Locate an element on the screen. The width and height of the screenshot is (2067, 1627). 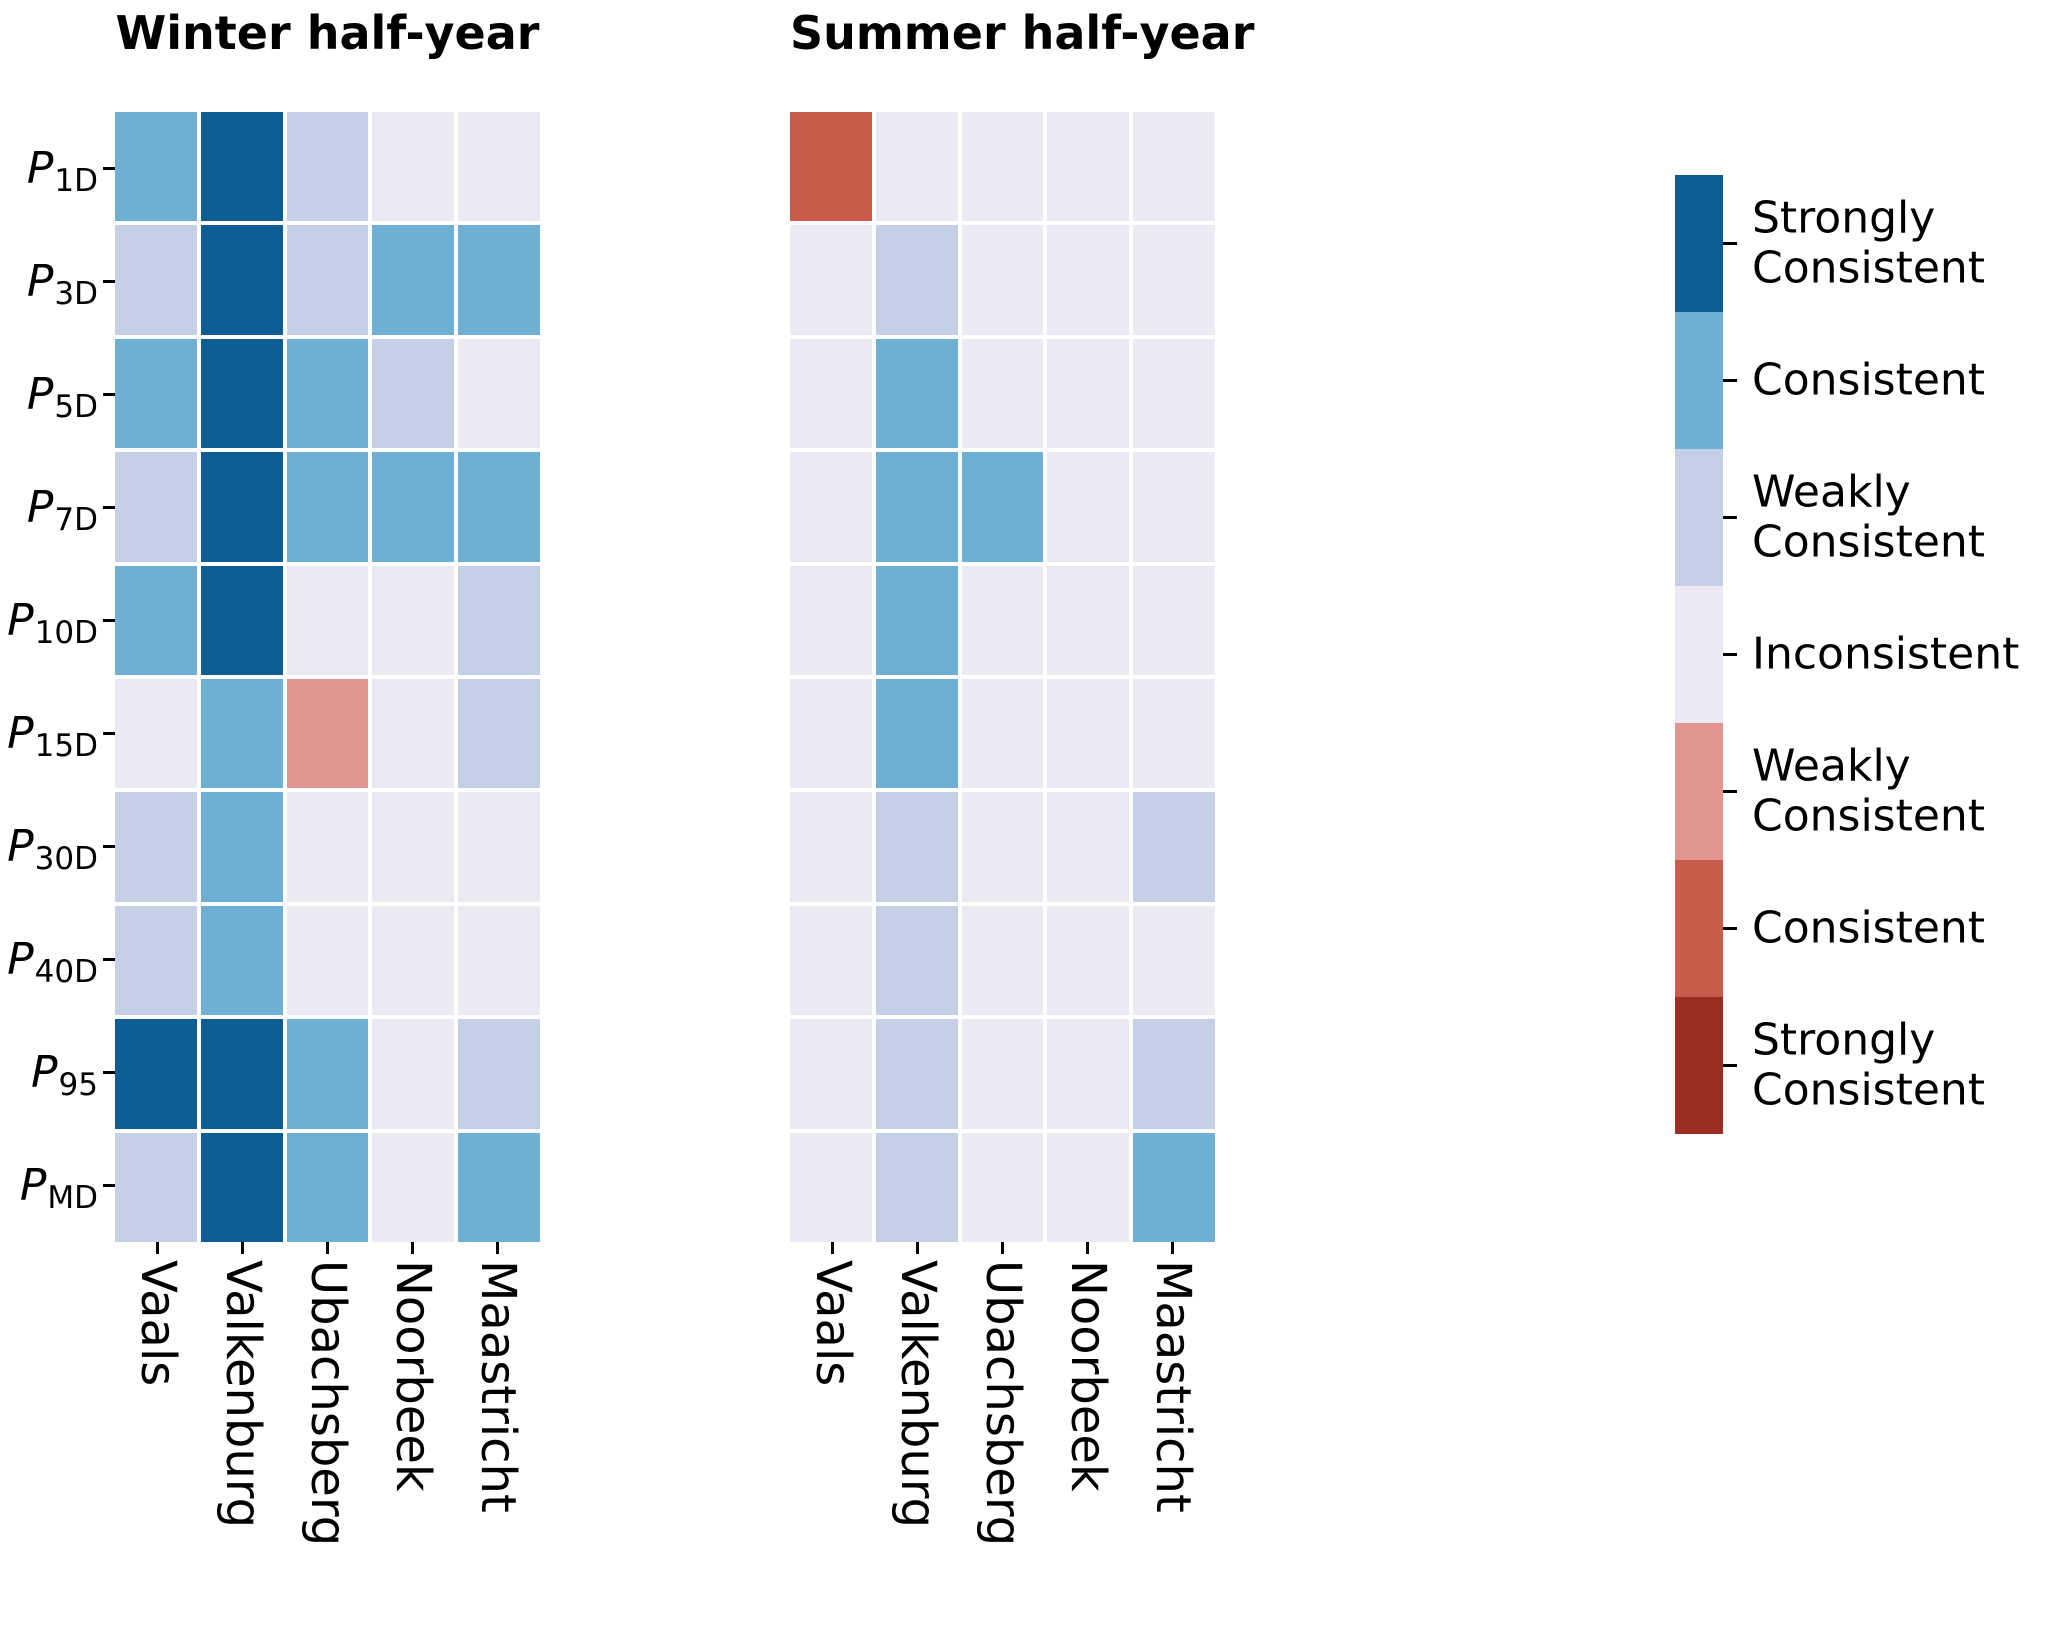
col-label: Ubachsberg is located at coordinates (327, 1403).